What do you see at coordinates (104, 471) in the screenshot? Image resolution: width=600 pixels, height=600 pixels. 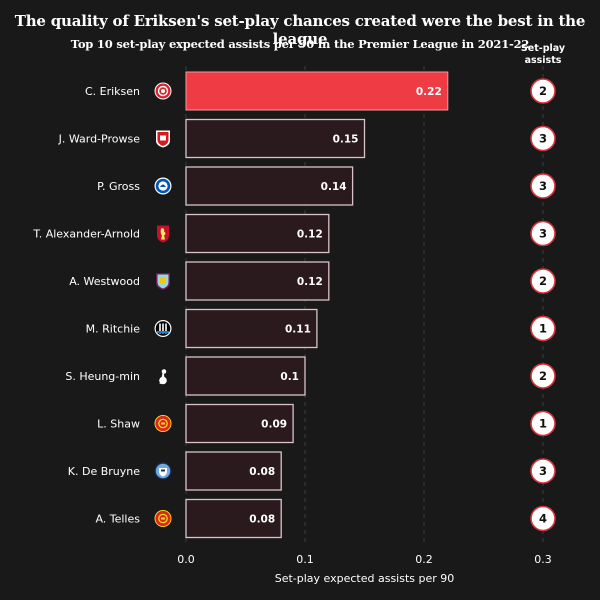 I see `player-label: K. De Bruyne` at bounding box center [104, 471].